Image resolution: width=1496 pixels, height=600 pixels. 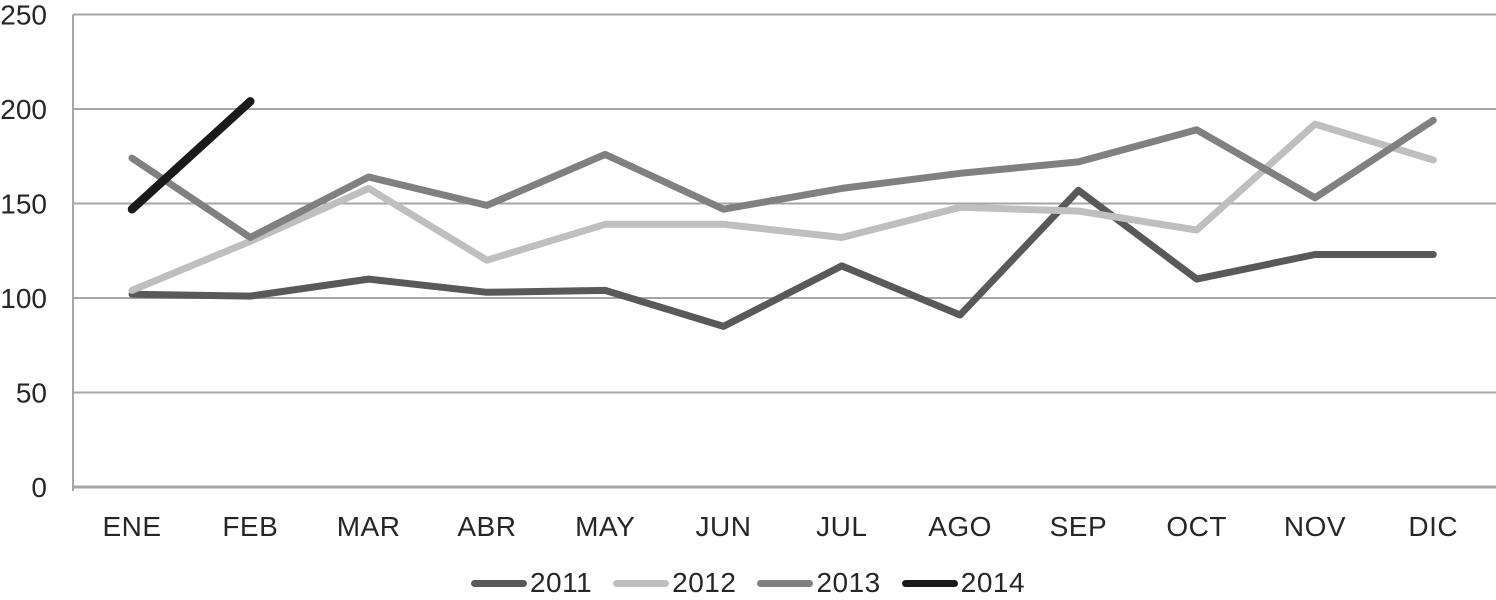 What do you see at coordinates (191, 155) in the screenshot?
I see `series-line-2014` at bounding box center [191, 155].